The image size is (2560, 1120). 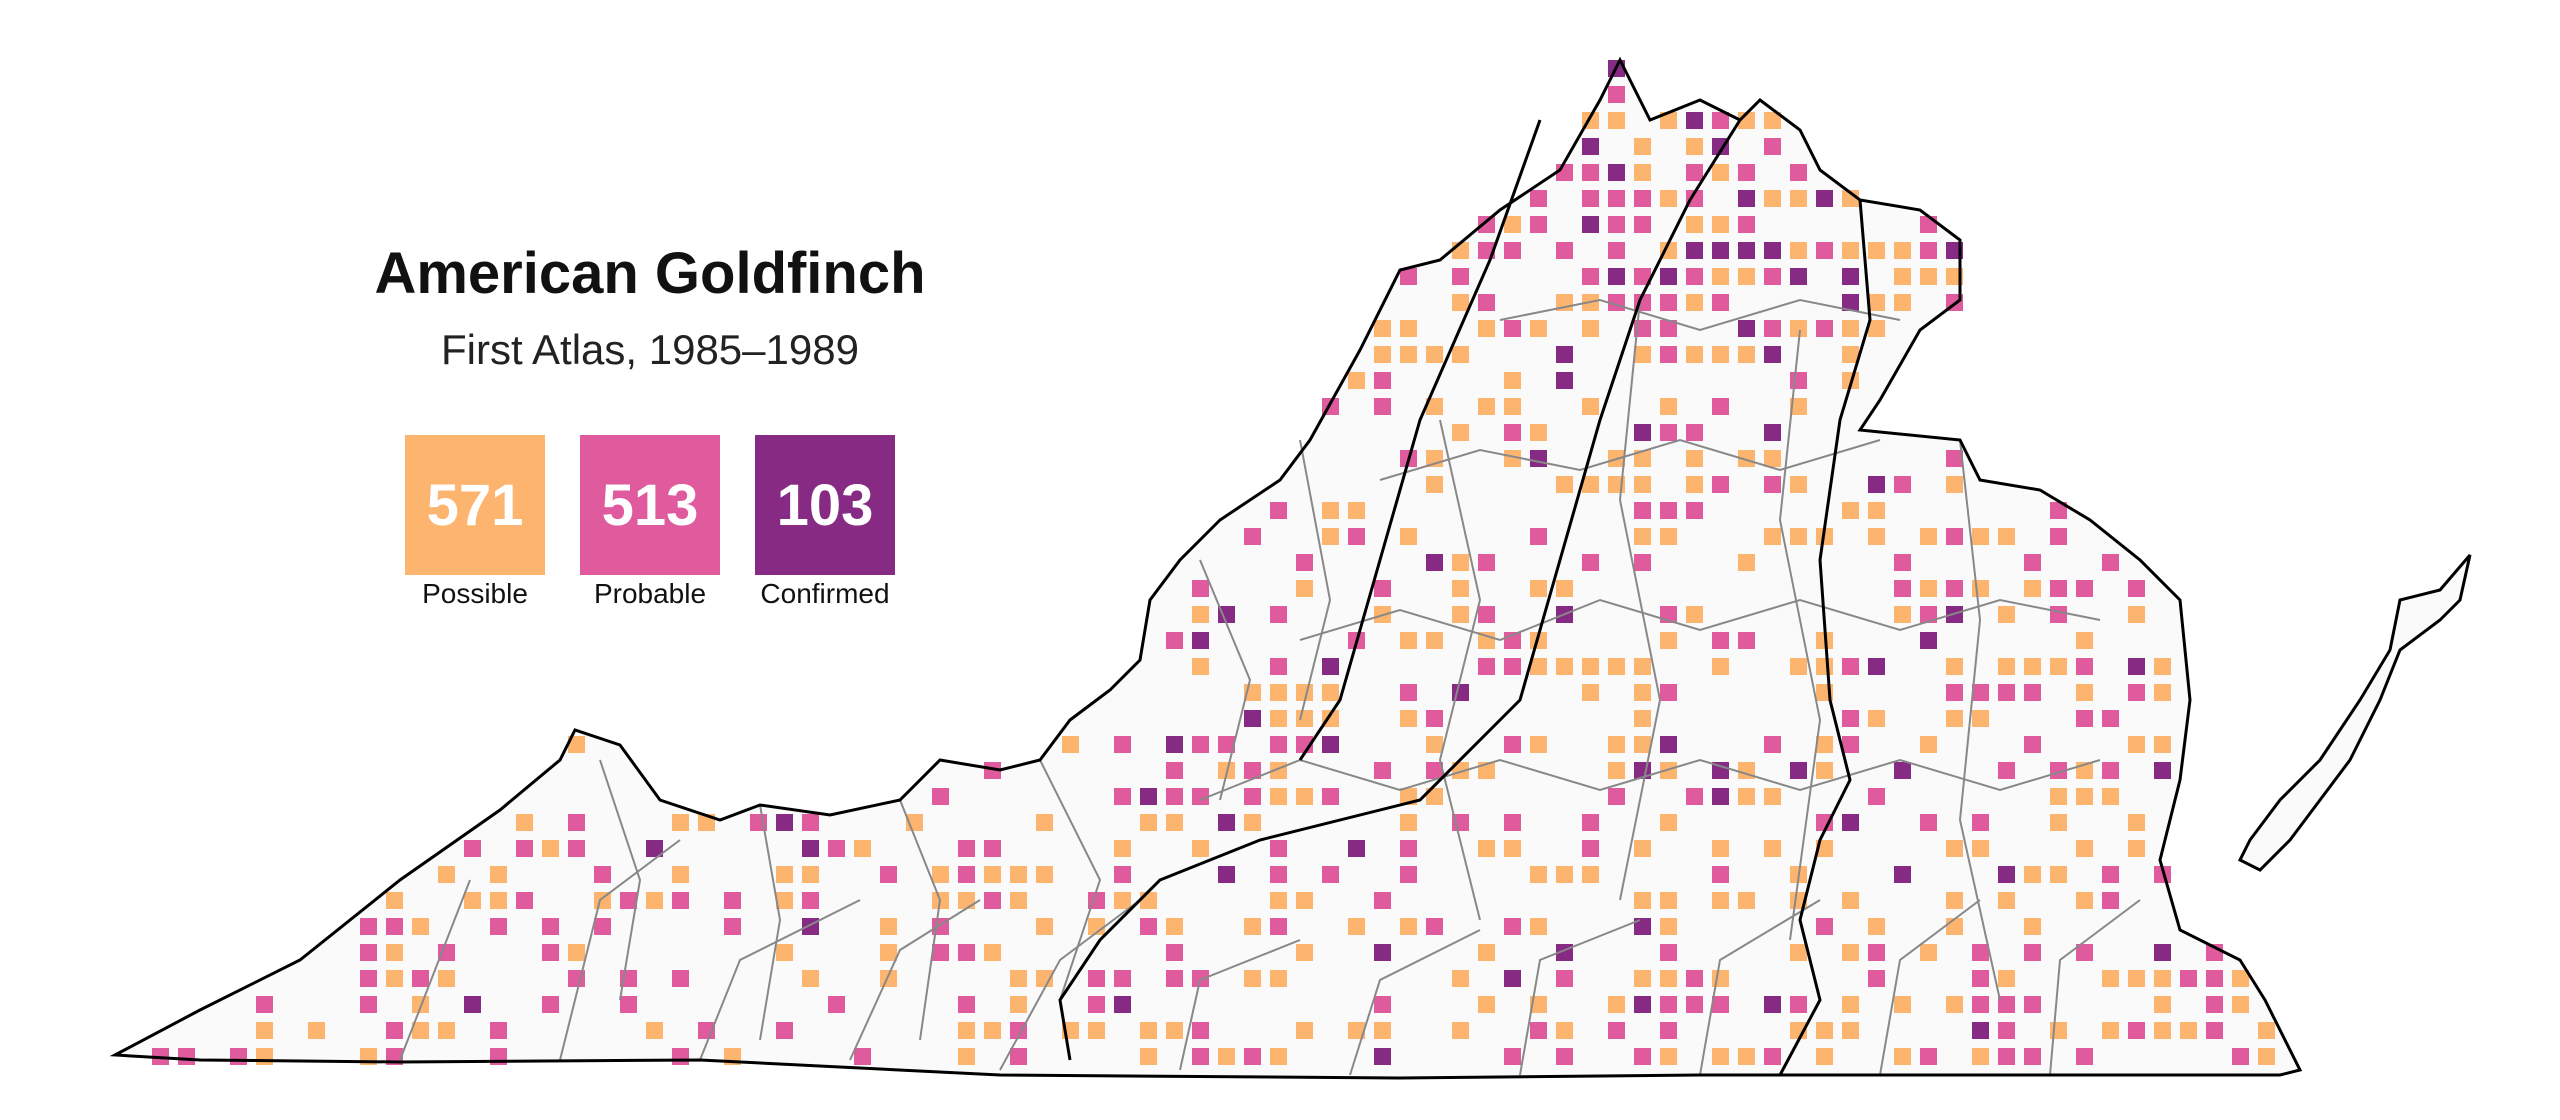 I want to click on possible-count-tile: 571, so click(x=475, y=505).